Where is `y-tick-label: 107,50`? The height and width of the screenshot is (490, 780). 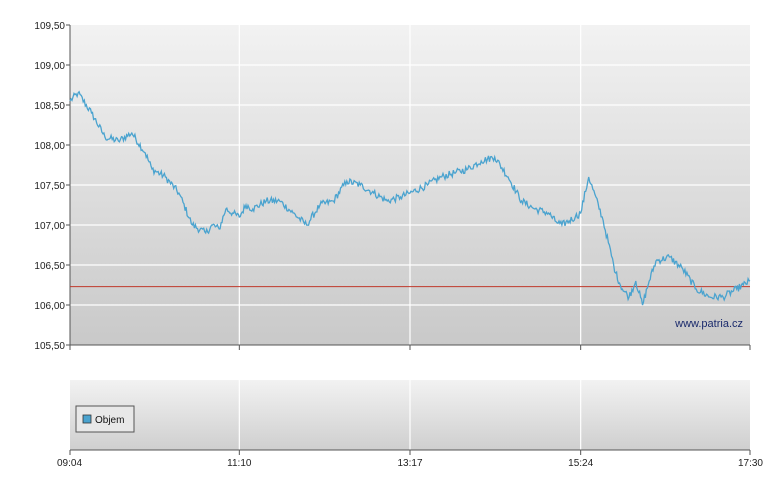
y-tick-label: 107,50 is located at coordinates (49, 186).